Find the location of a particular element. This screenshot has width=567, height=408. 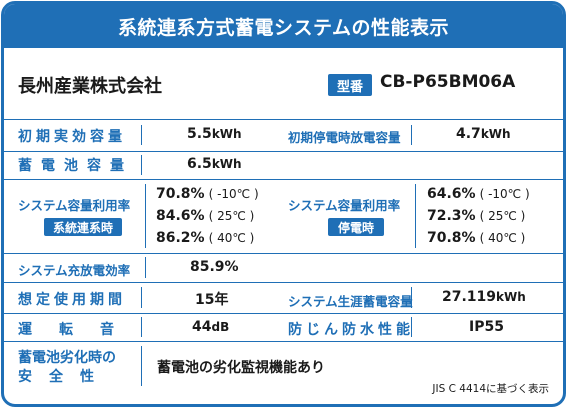

battery-capacity-number: 6.5 is located at coordinates (199, 164).